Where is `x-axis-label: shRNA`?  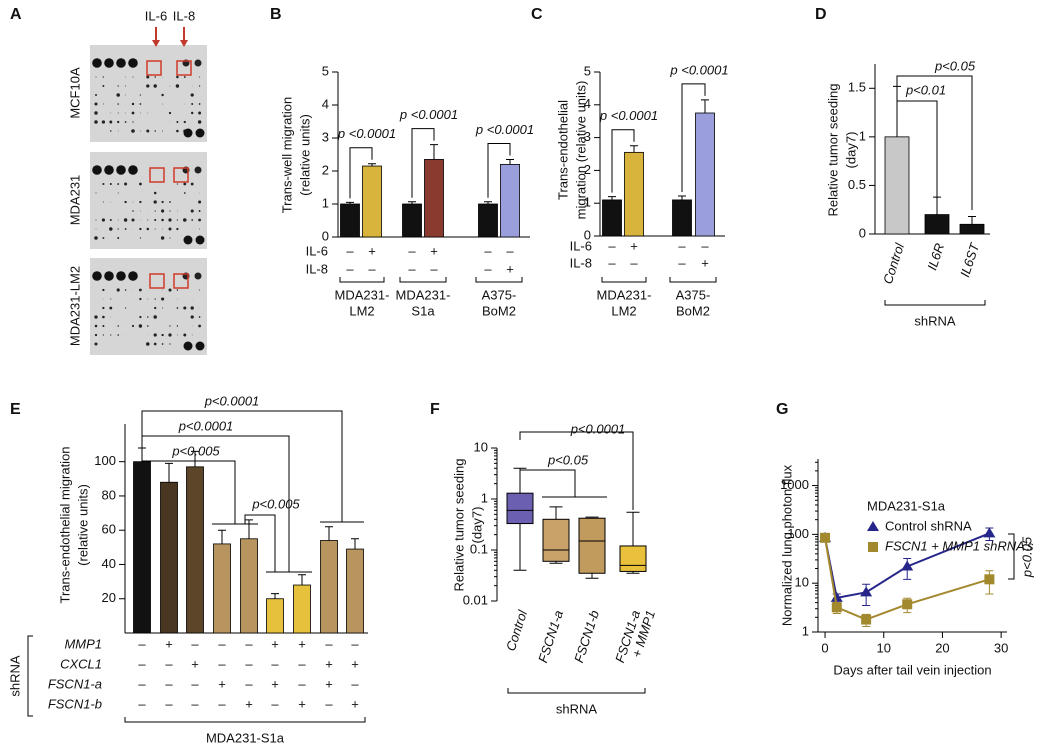 x-axis-label: shRNA is located at coordinates (935, 320).